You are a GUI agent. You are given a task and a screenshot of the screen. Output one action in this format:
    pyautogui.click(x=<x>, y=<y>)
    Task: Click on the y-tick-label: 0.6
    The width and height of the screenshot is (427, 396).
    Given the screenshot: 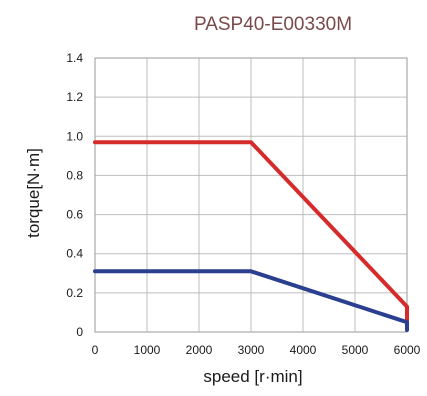 What is the action you would take?
    pyautogui.click(x=74, y=215)
    